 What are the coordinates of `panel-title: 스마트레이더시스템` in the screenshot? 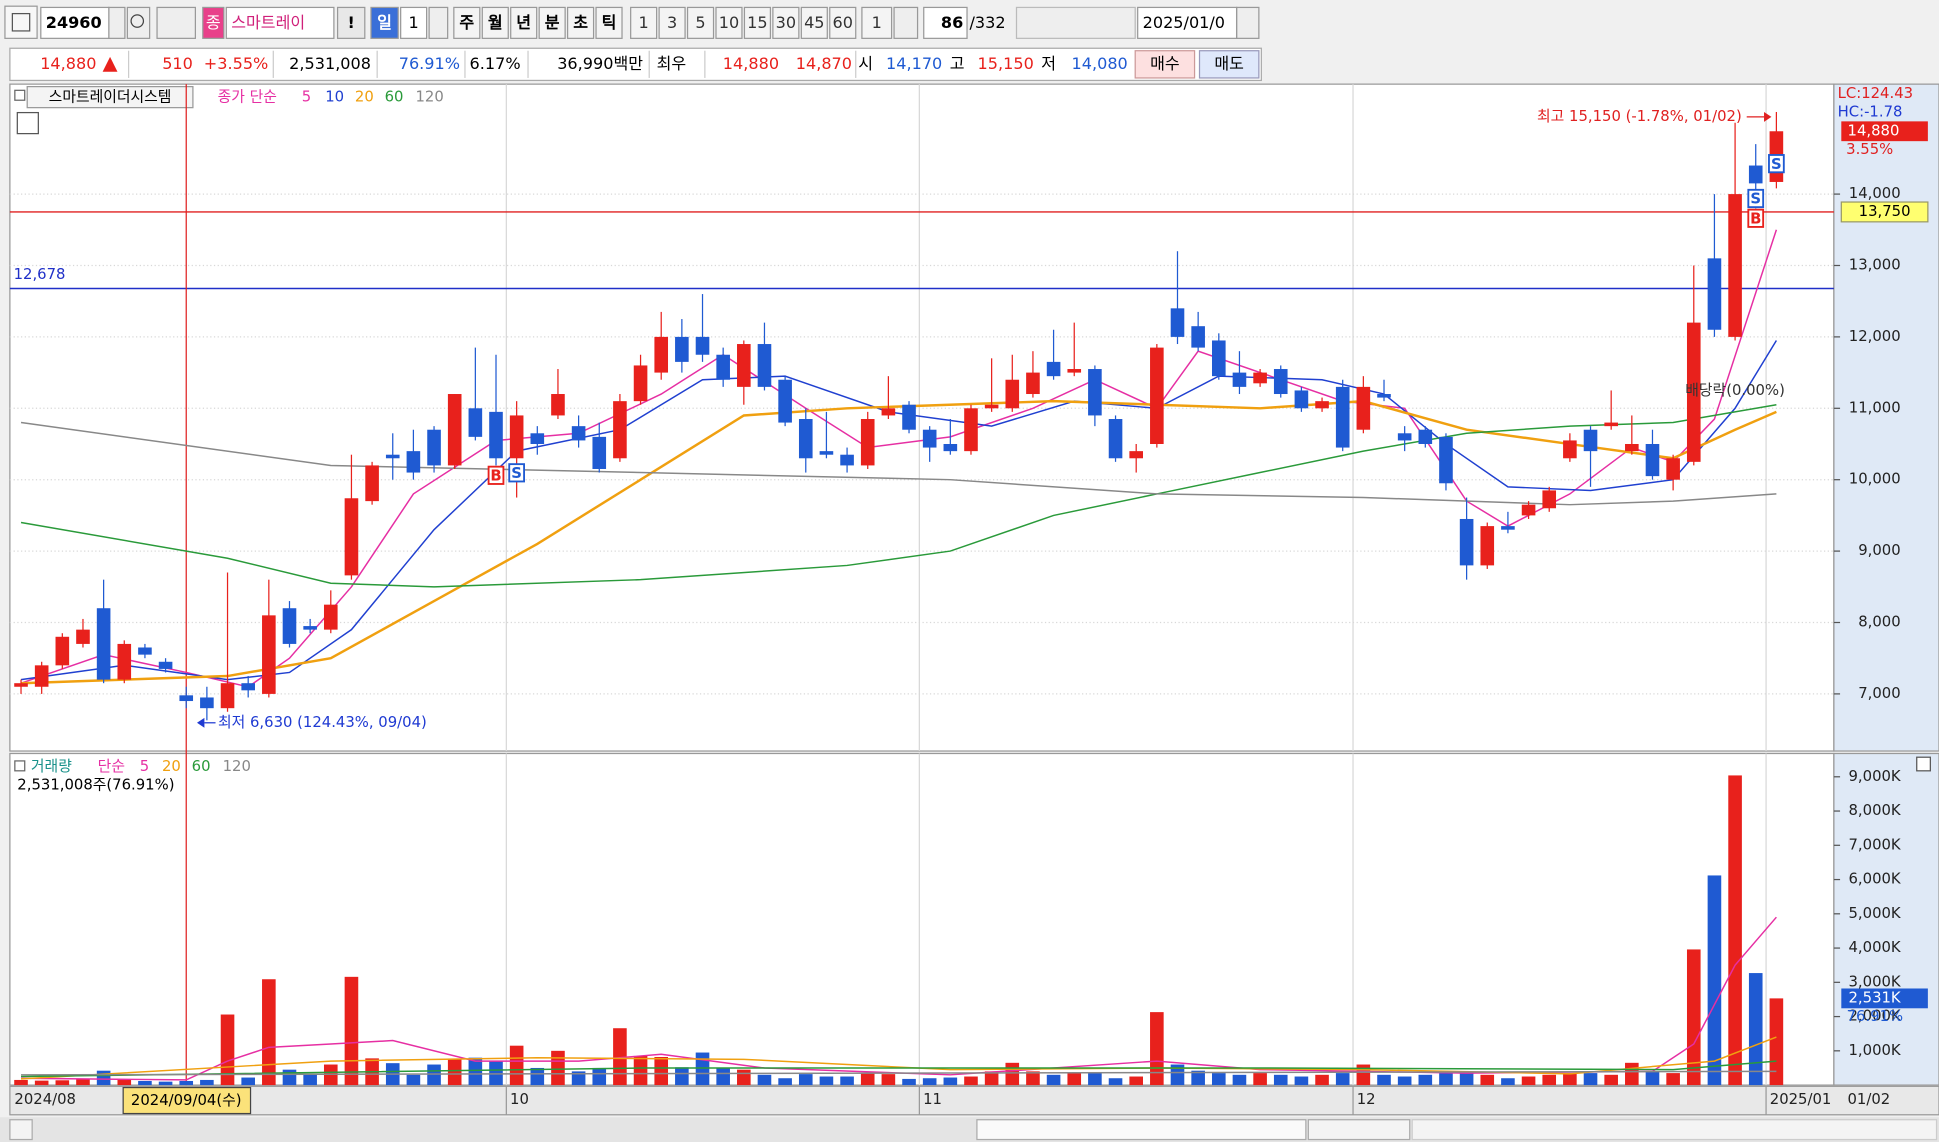 It's located at (110, 97).